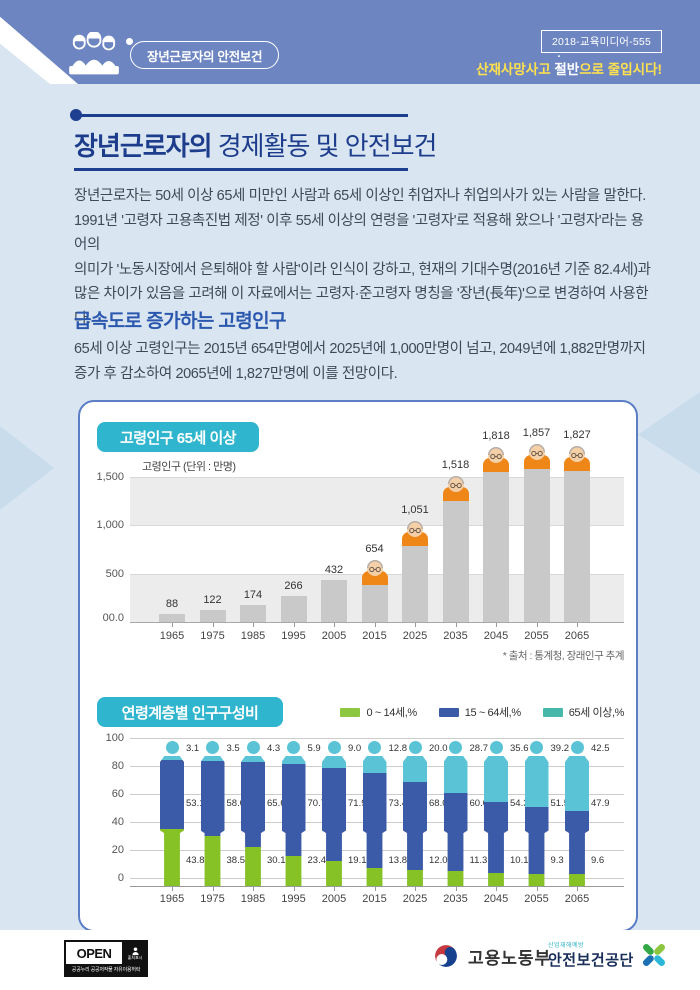  Describe the element at coordinates (415, 899) in the screenshot. I see `chart2-x-tick-label: 2025` at that location.